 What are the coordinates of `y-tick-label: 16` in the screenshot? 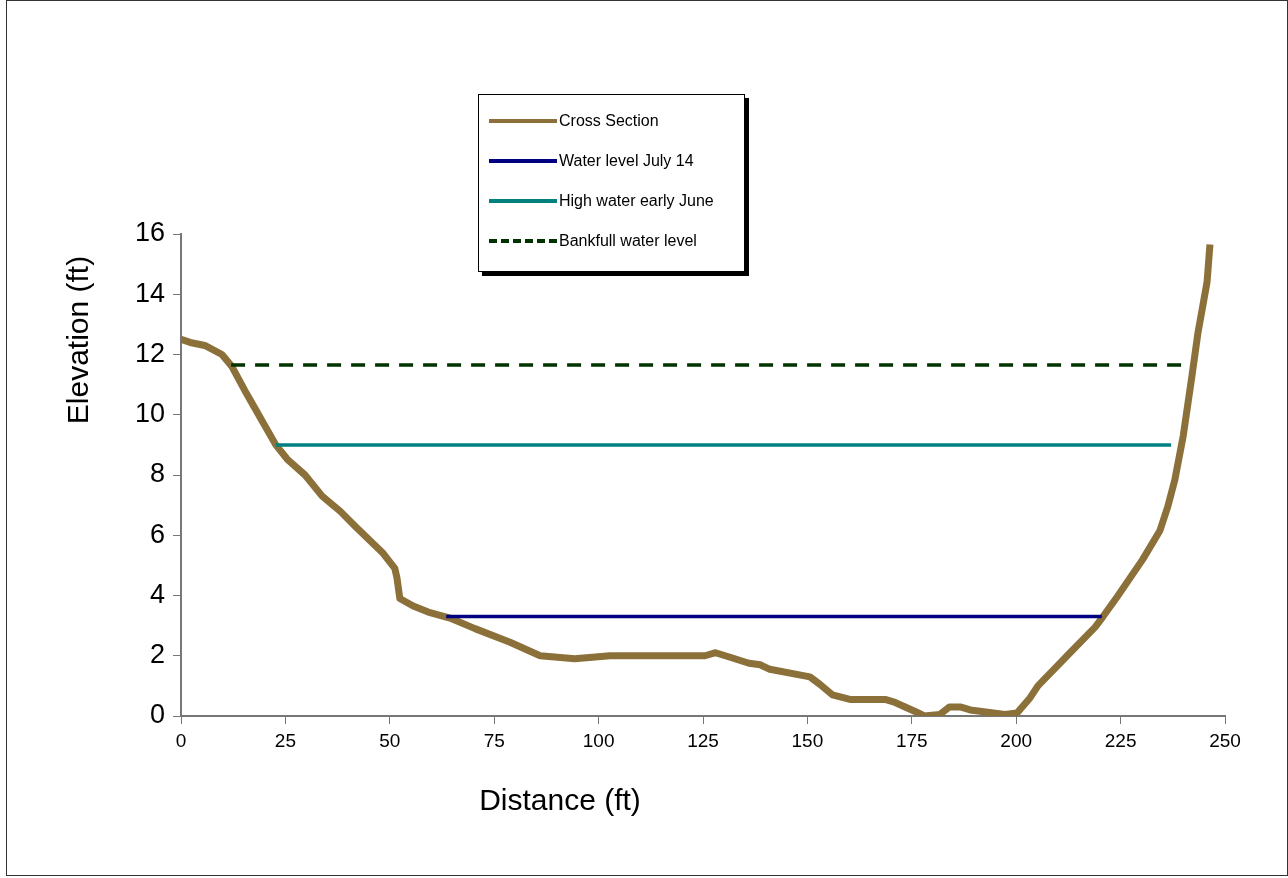 It's located at (149, 232).